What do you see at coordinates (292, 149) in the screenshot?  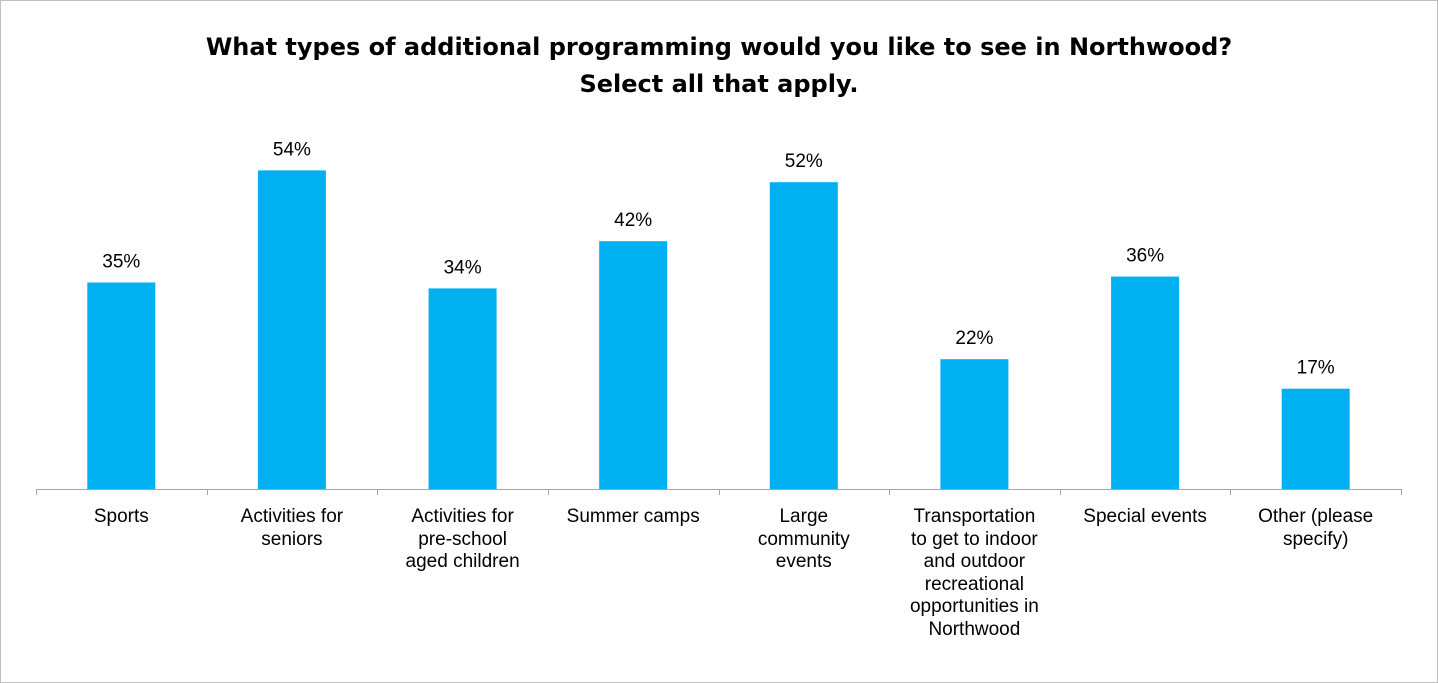 I see `data-label: 54%` at bounding box center [292, 149].